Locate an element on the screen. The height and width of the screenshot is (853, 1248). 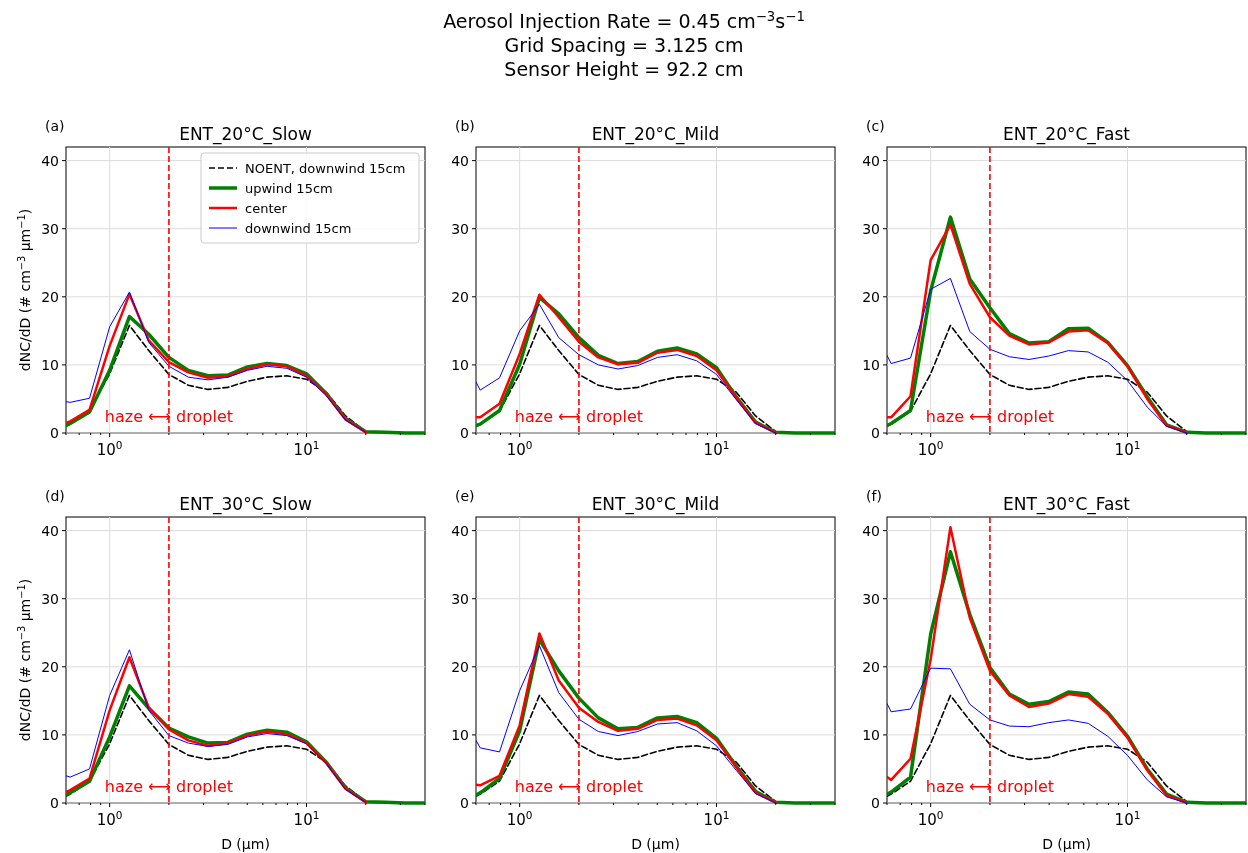
chart-title: ENT_30°C_Fast is located at coordinates (1066, 504).